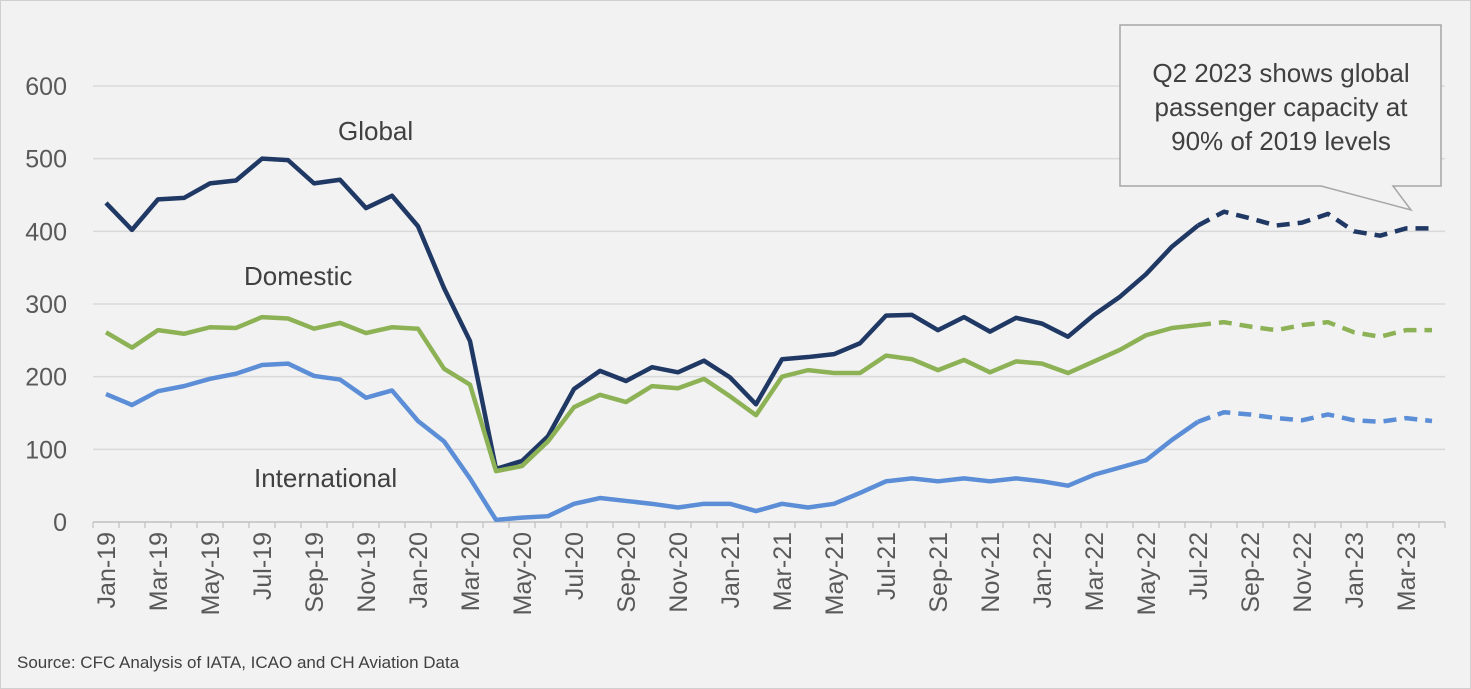  Describe the element at coordinates (1147, 573) in the screenshot. I see `x-tick-label: May-22` at that location.